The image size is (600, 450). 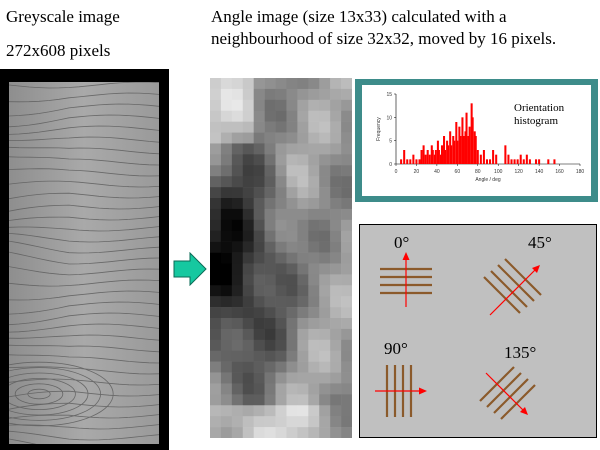 I want to click on x-tick-label: 80, so click(x=478, y=172).